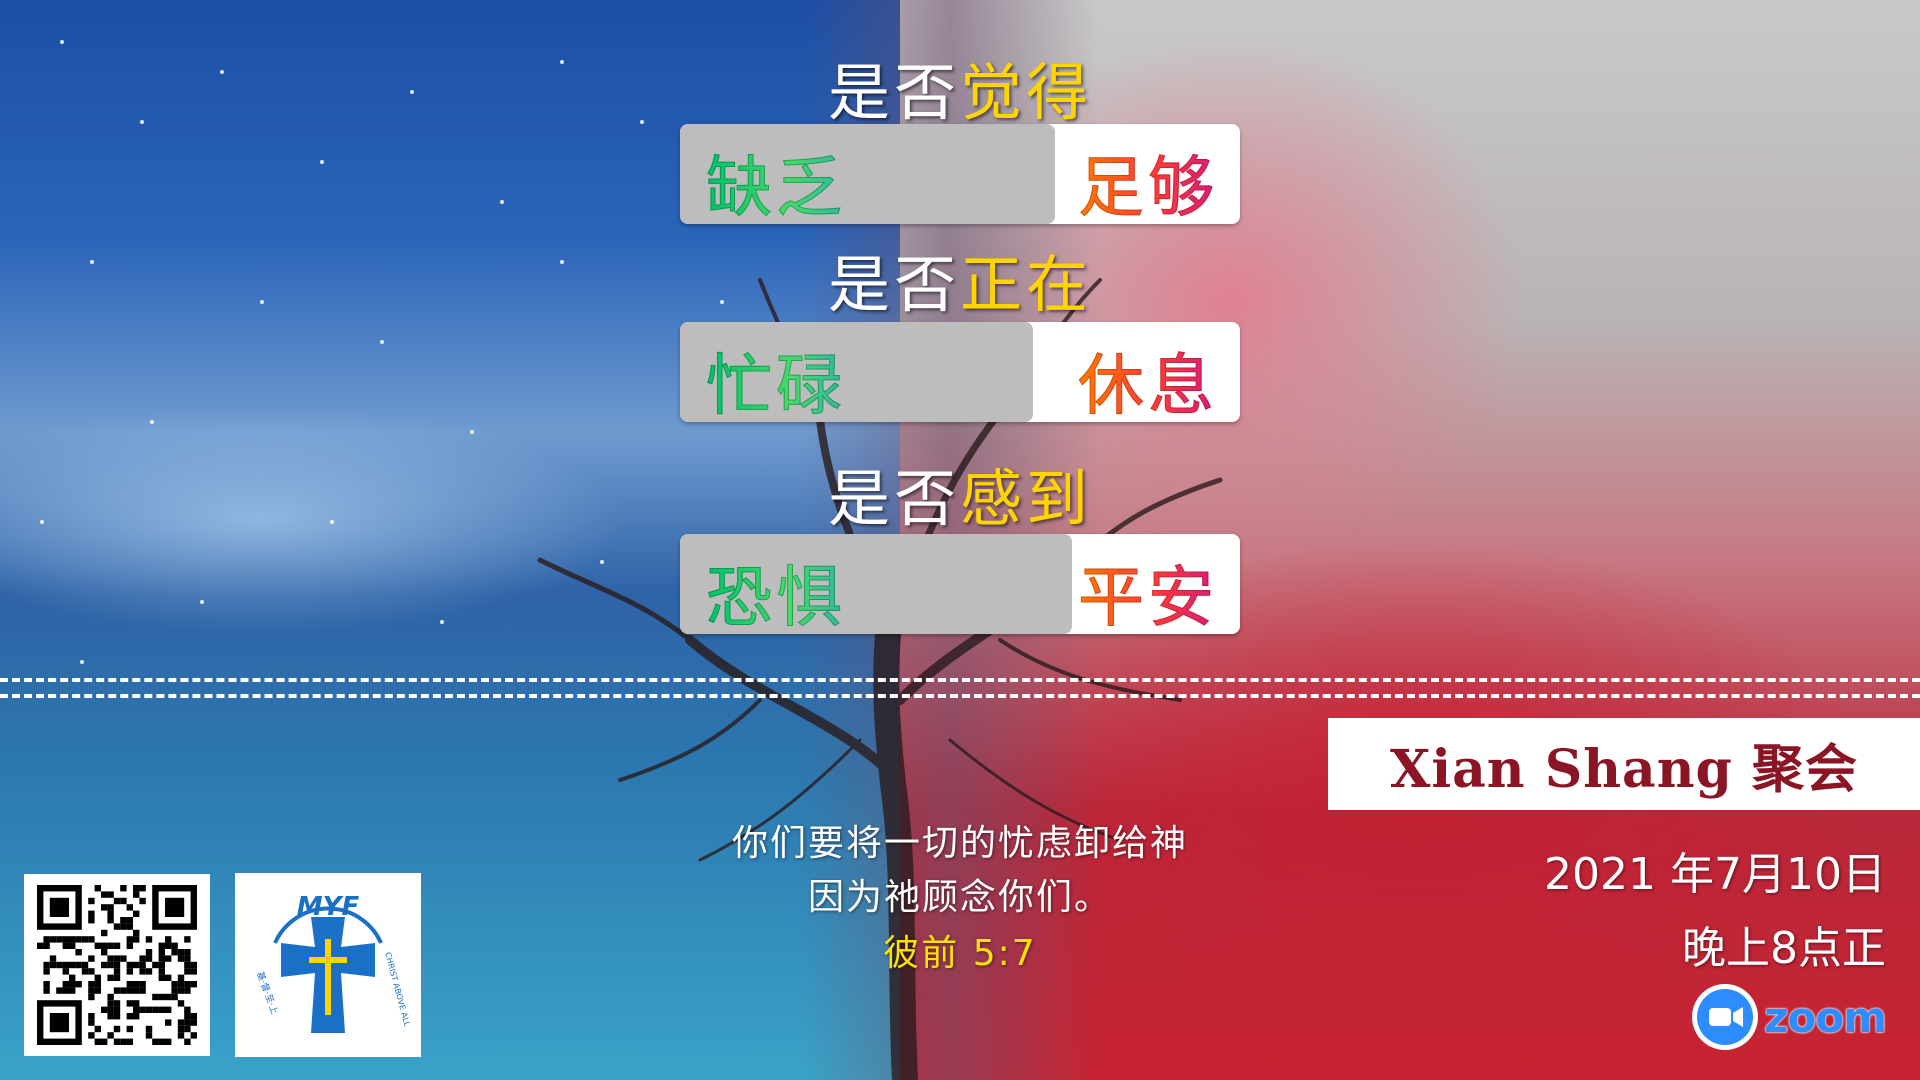  What do you see at coordinates (776, 179) in the screenshot?
I see `question-1-left-word: 缺乏` at bounding box center [776, 179].